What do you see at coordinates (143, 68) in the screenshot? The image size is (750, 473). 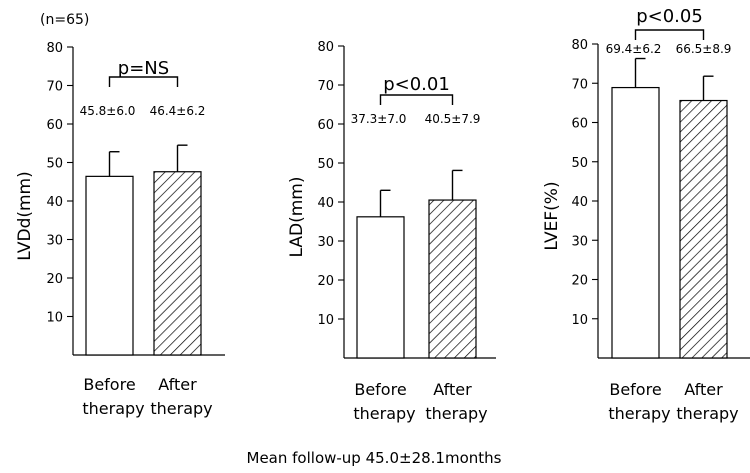 I see `significance-label: p=NS` at bounding box center [143, 68].